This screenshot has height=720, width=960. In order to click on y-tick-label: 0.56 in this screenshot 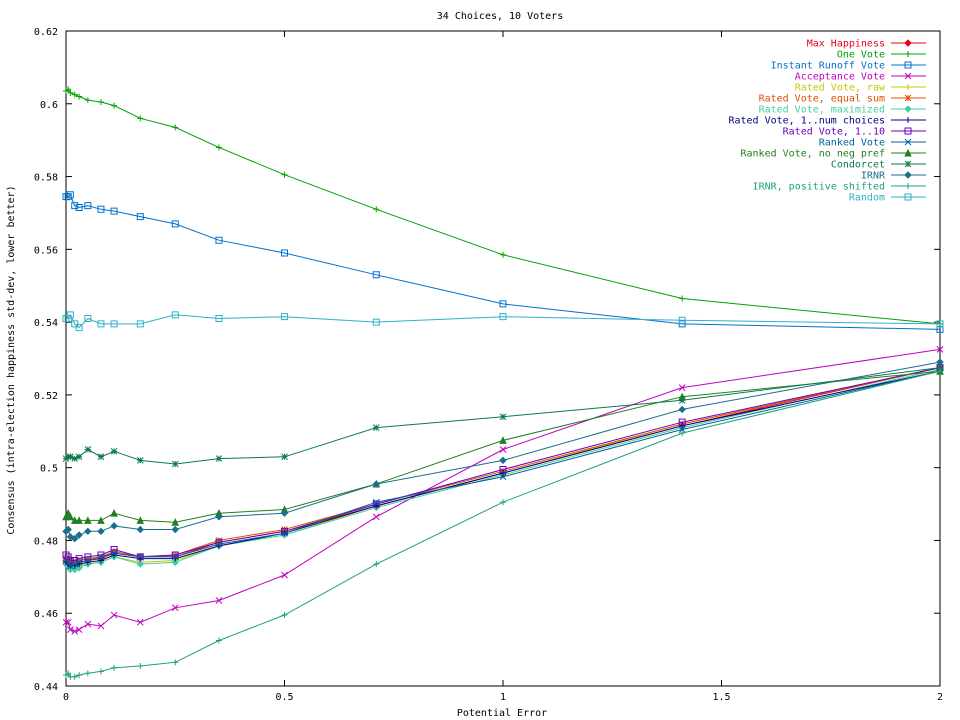, I will do `click(46, 250)`.